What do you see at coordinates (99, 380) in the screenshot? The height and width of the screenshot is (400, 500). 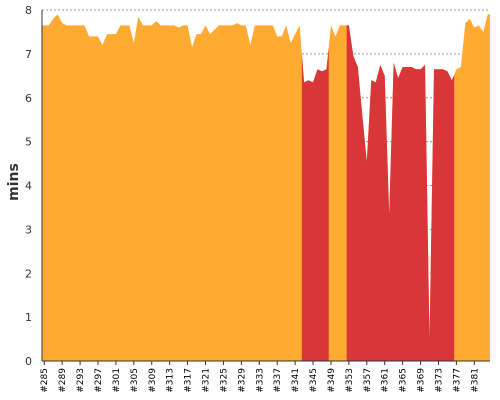 I see `x-tick-label: #297` at bounding box center [99, 380].